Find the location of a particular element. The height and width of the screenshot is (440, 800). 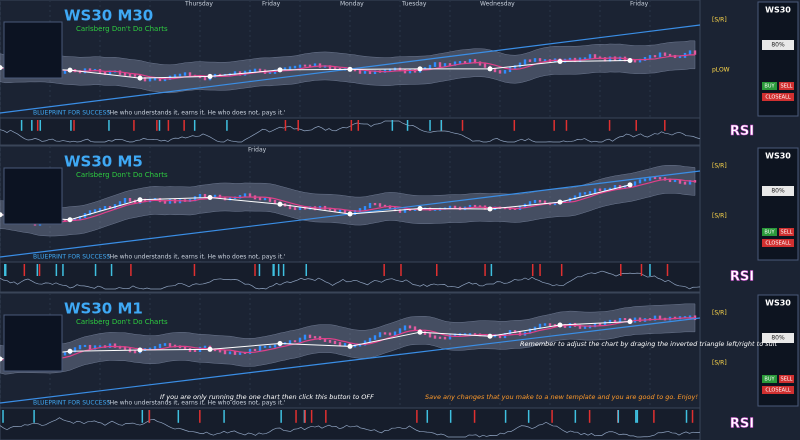

pct: 80% is located at coordinates (778, 191).